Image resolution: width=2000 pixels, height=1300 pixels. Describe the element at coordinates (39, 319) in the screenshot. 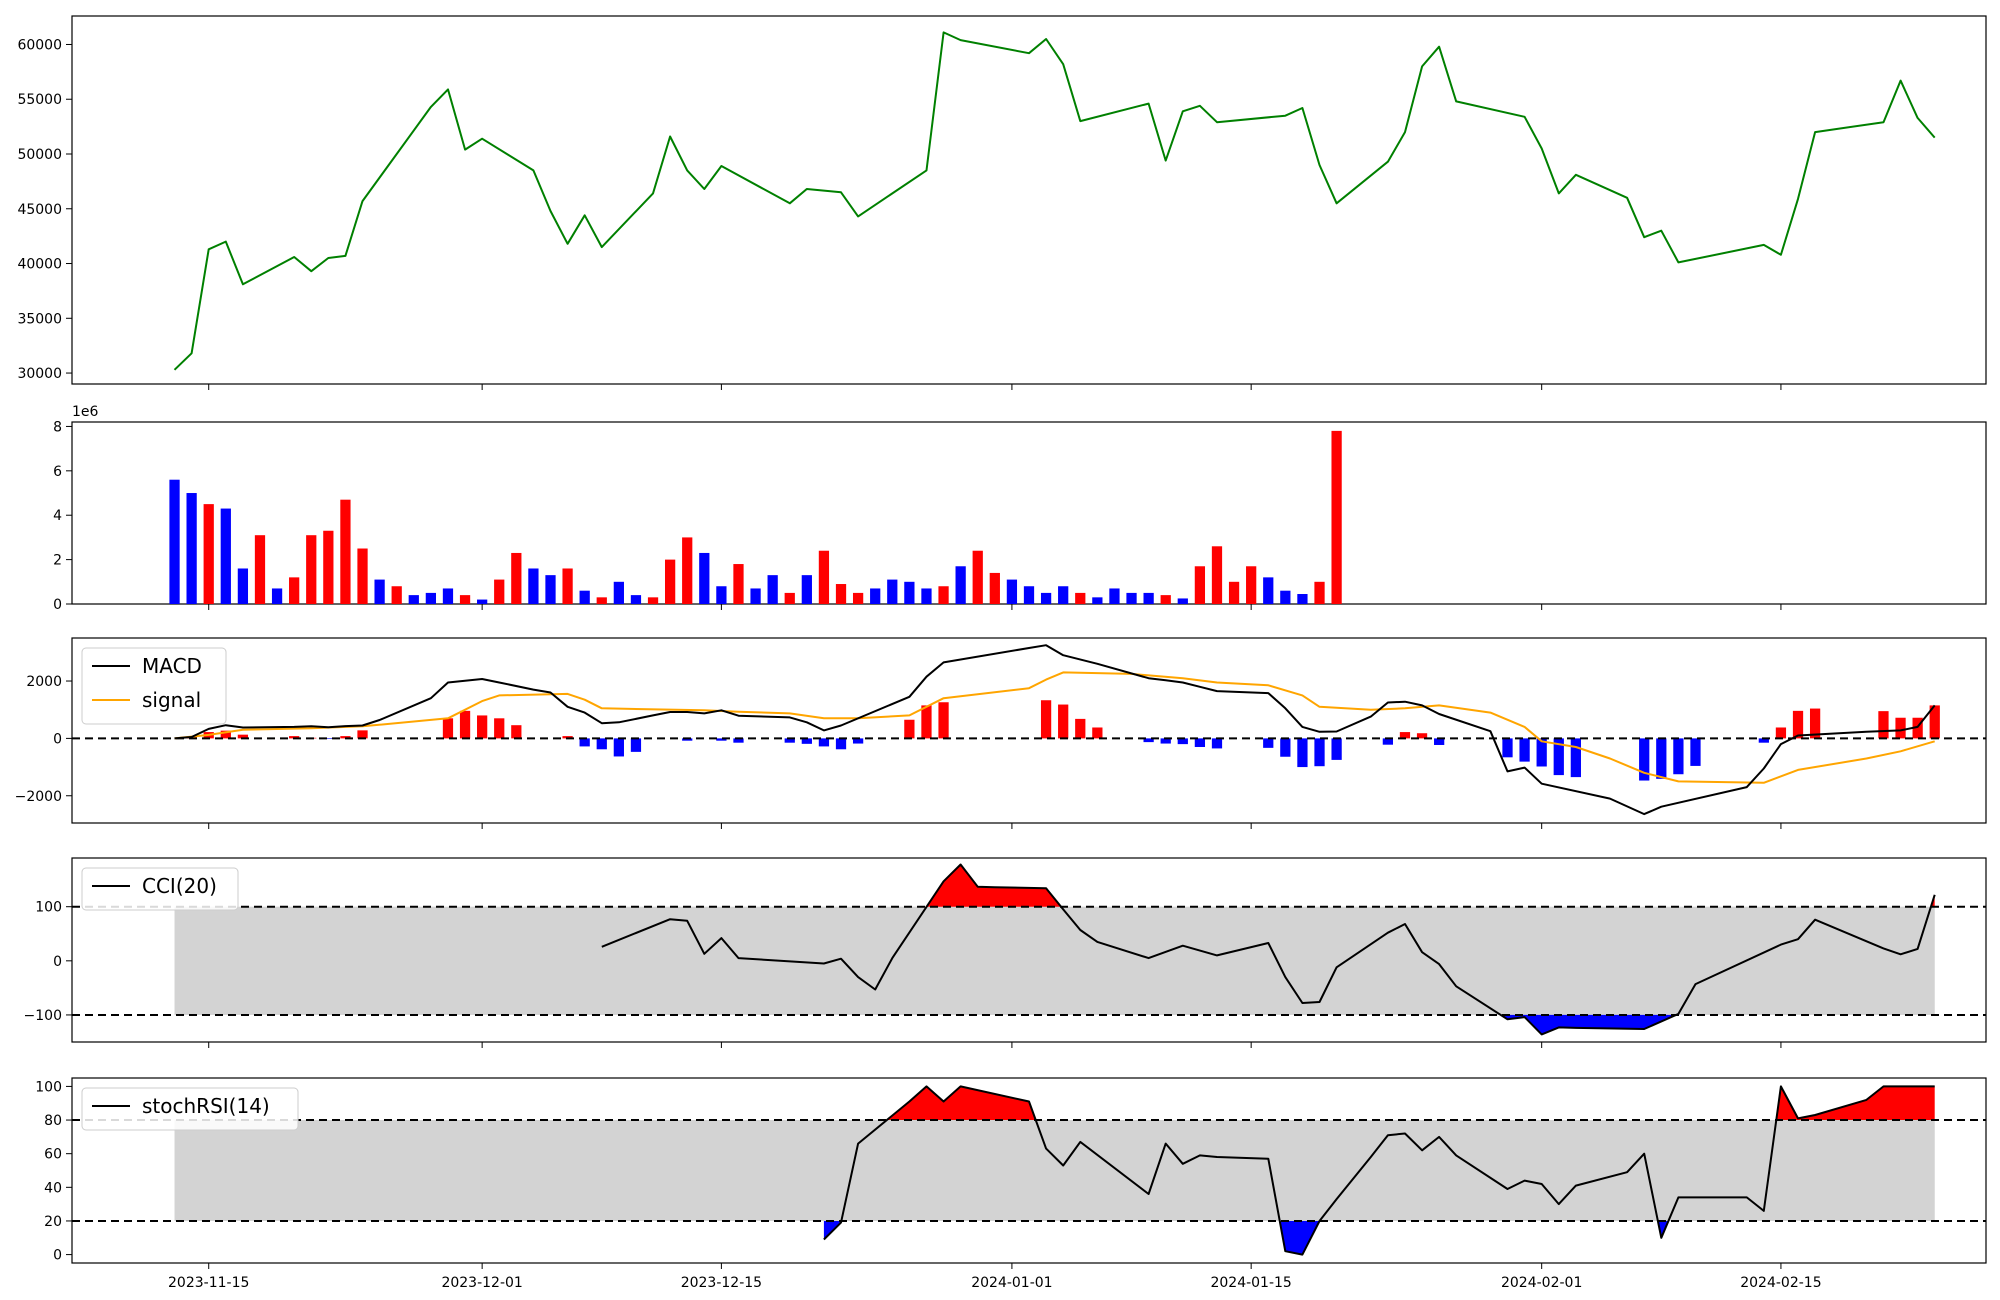

I see `price-ytick-label: 35000` at that location.